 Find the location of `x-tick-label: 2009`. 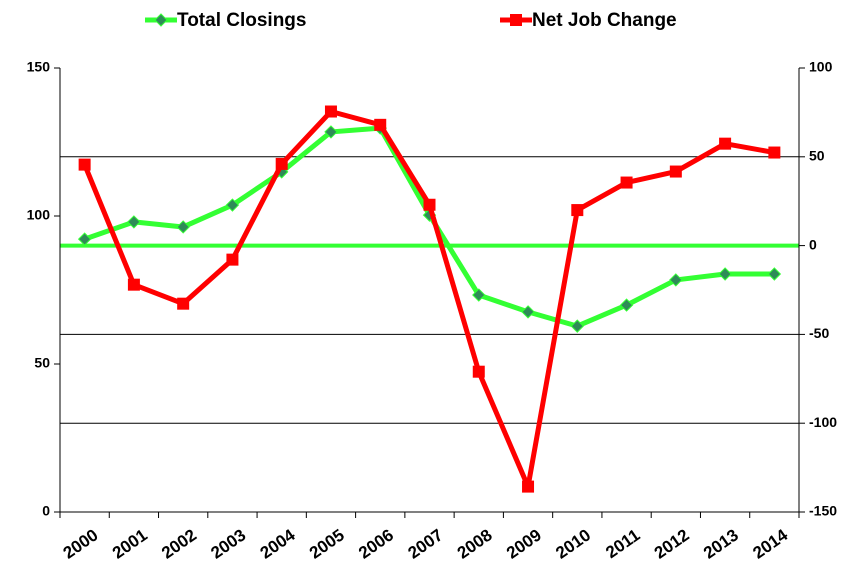

x-tick-label: 2009 is located at coordinates (524, 543).